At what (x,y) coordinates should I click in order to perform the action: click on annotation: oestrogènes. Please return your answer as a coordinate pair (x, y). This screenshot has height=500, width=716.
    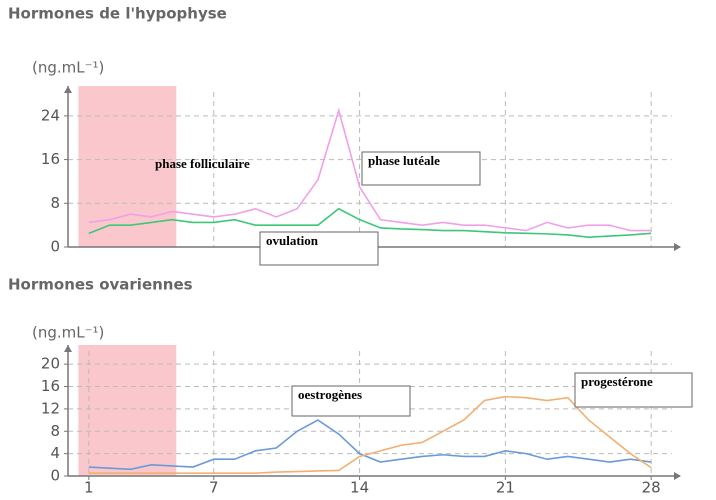
    Looking at the image, I should click on (330, 394).